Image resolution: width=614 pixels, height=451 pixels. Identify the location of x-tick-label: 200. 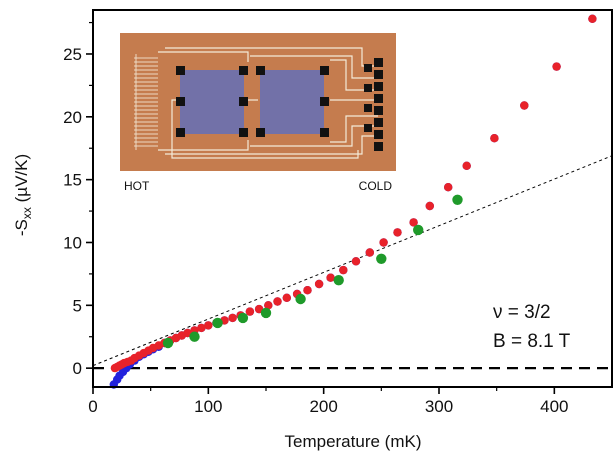
(323, 406).